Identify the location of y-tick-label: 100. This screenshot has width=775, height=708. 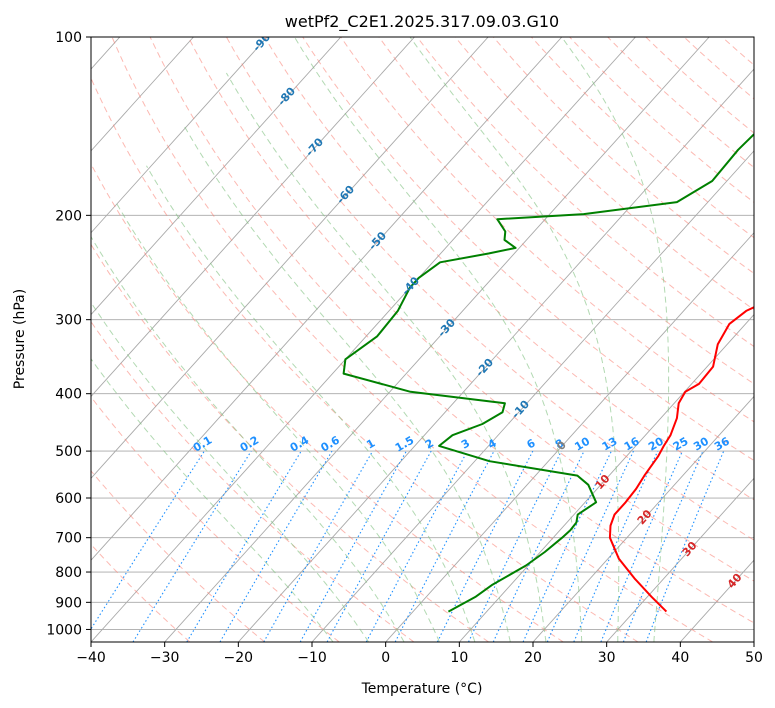
(68, 38).